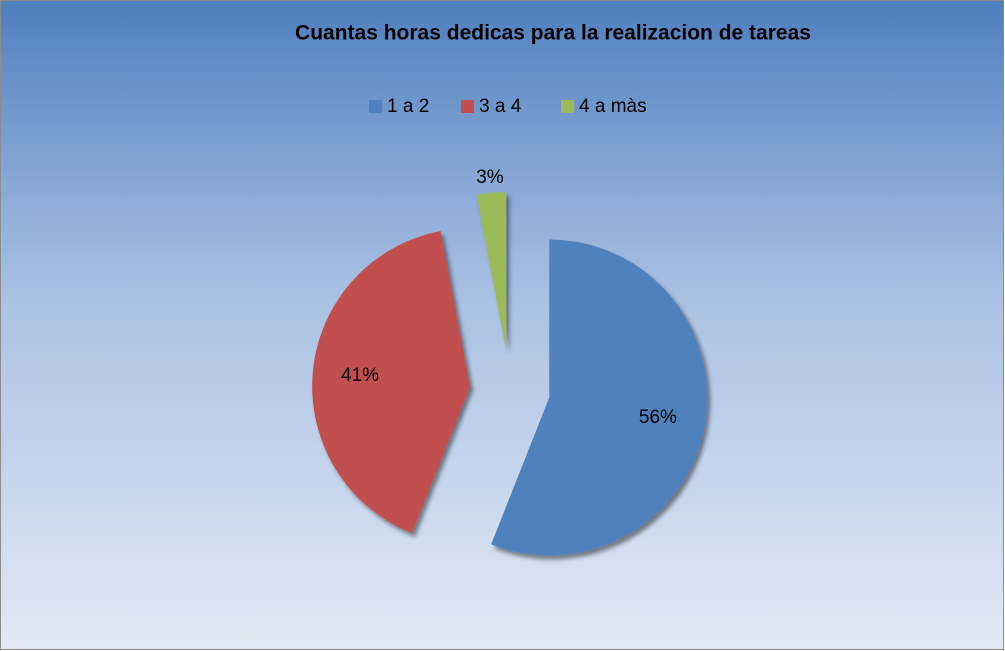 Image resolution: width=1005 pixels, height=651 pixels. Describe the element at coordinates (408, 106) in the screenshot. I see `legend-label: 1 a 2` at that location.